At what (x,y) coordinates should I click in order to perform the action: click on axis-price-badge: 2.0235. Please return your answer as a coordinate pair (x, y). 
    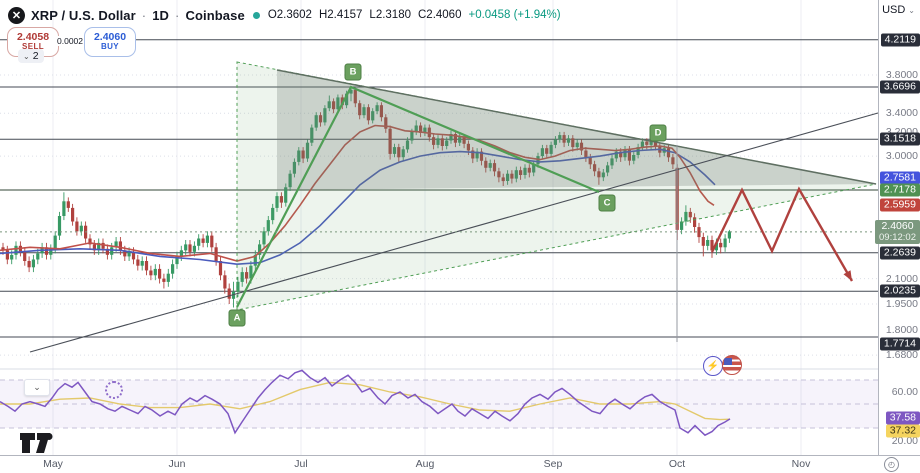
    Looking at the image, I should click on (899, 291).